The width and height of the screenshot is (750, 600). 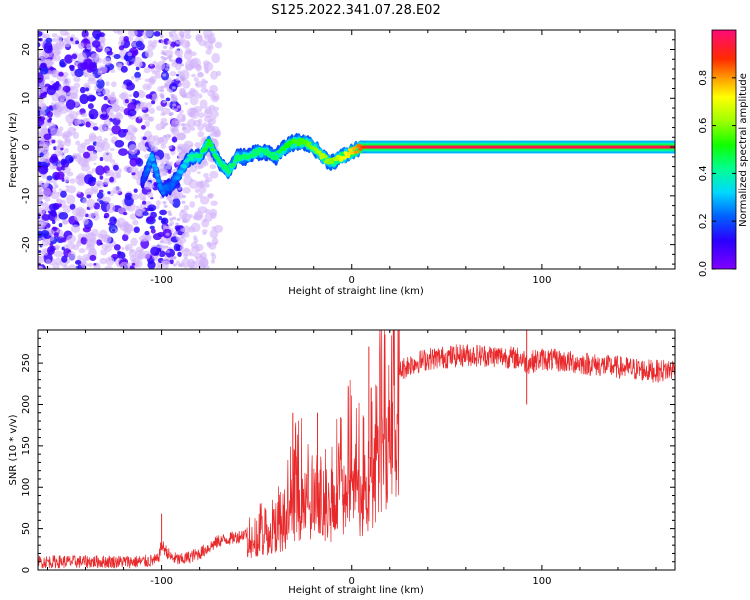 What do you see at coordinates (352, 280) in the screenshot?
I see `spectrogram-xtick-label: 0` at bounding box center [352, 280].